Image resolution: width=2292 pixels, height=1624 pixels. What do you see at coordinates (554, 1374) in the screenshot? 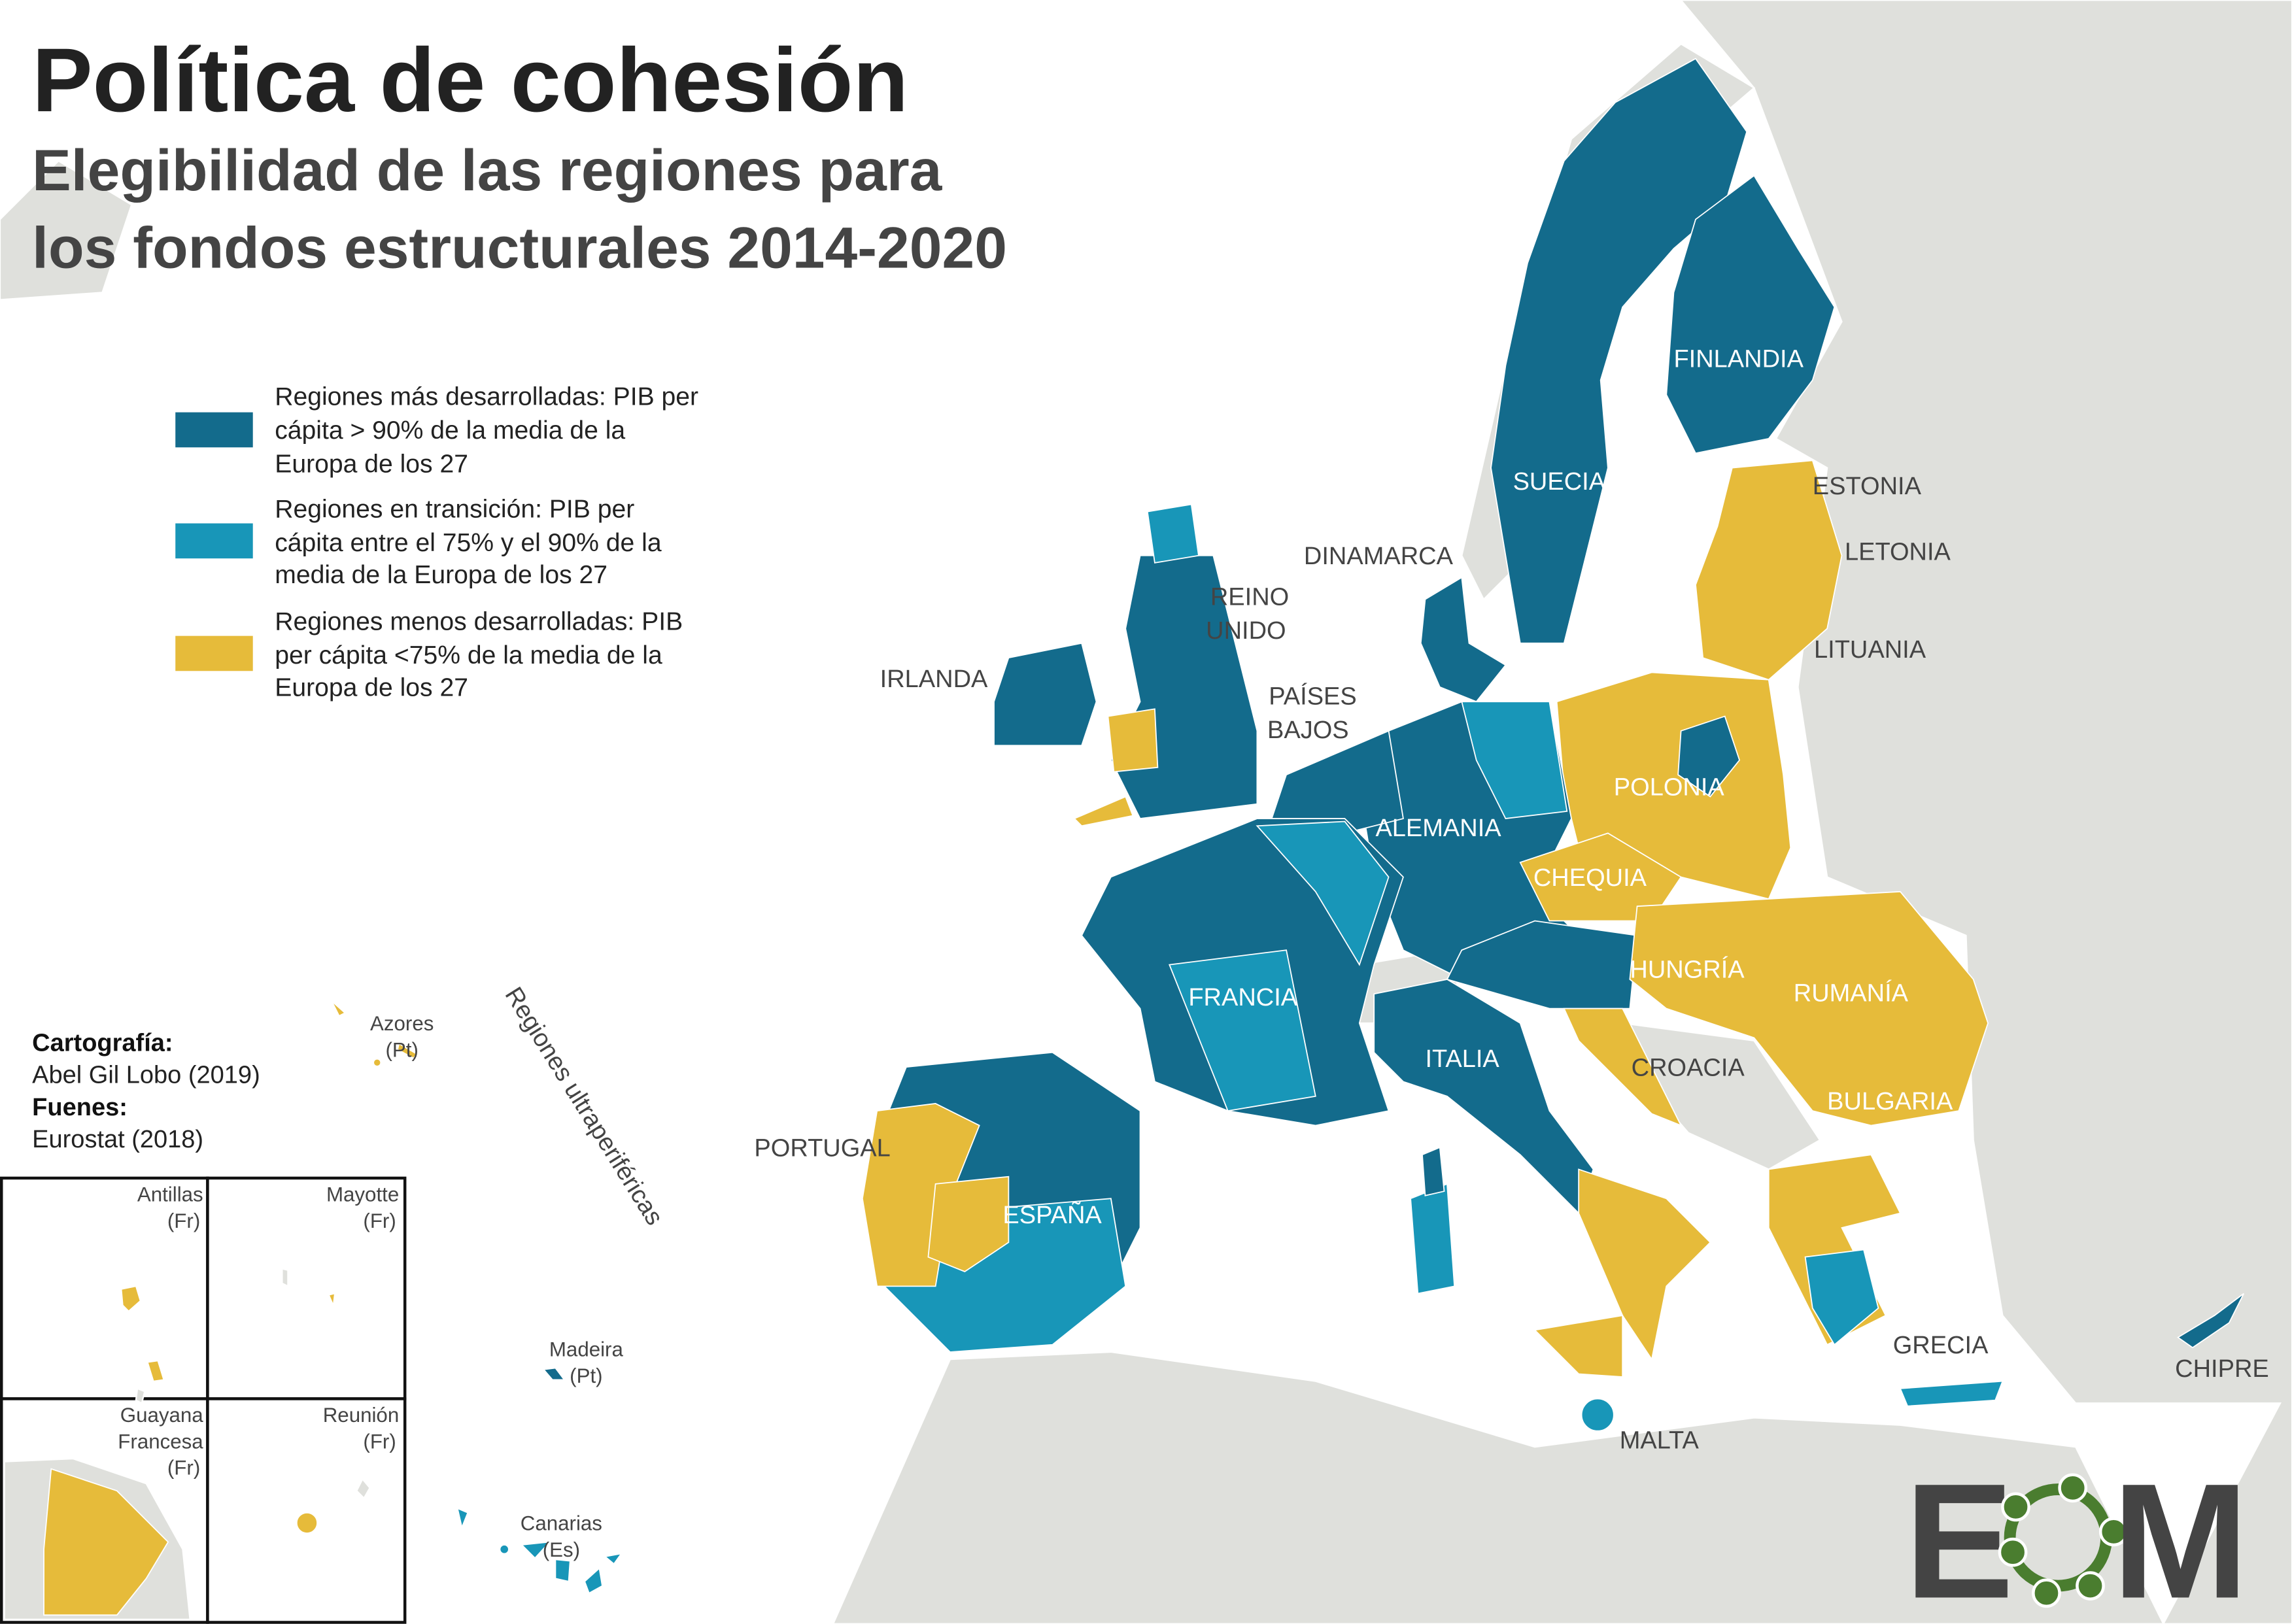
I see `region-madeira` at bounding box center [554, 1374].